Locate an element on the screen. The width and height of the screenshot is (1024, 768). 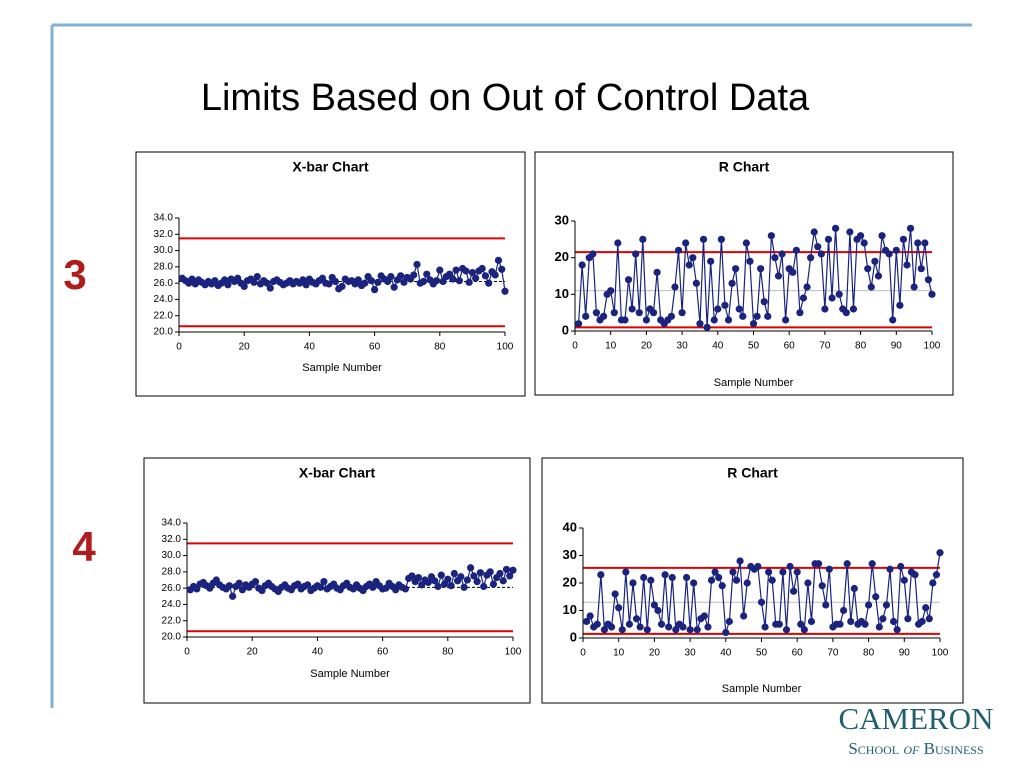
x-tick-label: 100 is located at coordinates (505, 347).